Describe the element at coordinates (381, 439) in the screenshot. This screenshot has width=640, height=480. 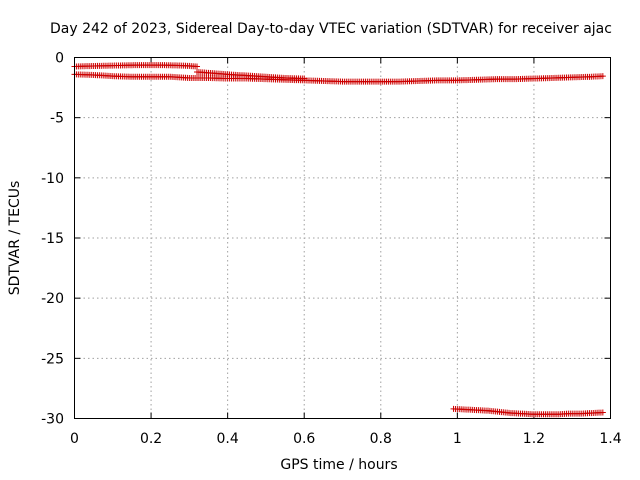
I see `x-tick-label: 0.8` at that location.